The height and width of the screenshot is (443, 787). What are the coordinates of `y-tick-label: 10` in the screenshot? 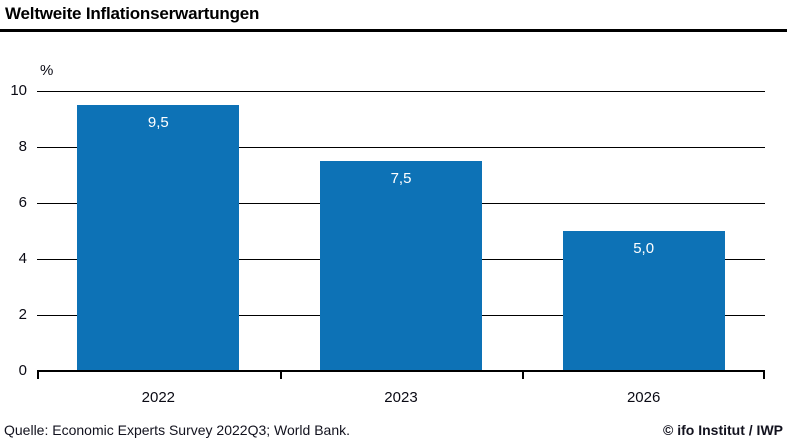 It's located at (18, 90).